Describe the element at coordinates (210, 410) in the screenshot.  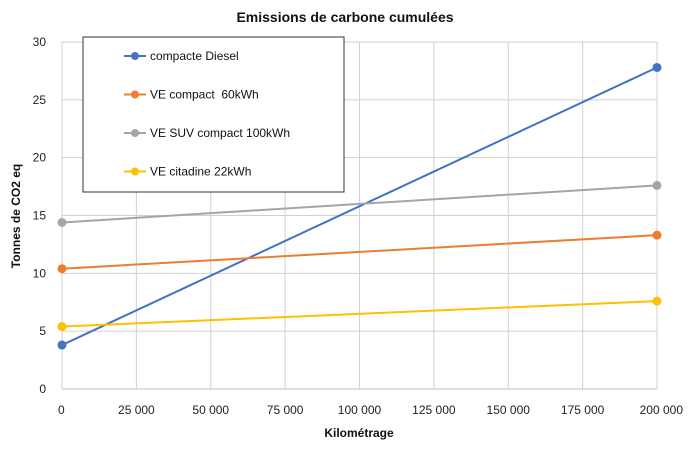
I see `x-tick-label: 50 000` at that location.